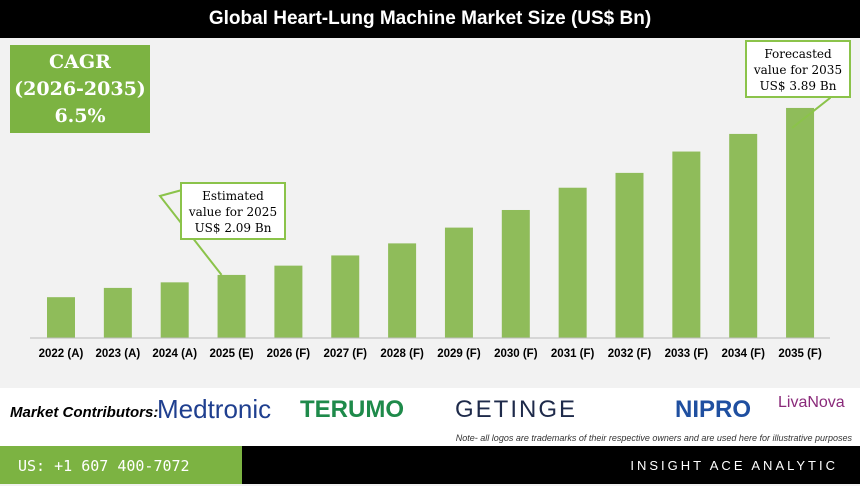 The height and width of the screenshot is (486, 860). I want to click on x-tick-label: 2033 (F), so click(687, 354).